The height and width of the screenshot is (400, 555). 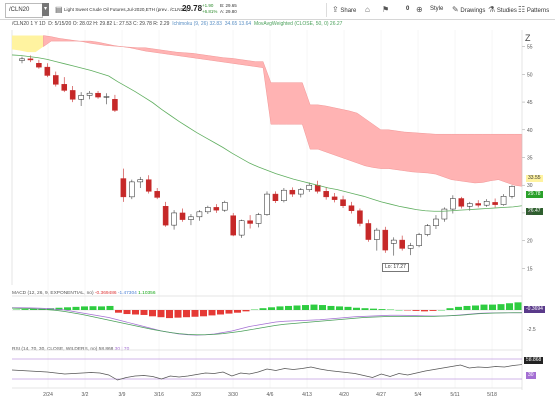 What do you see at coordinates (530, 269) in the screenshot?
I see `price-axis-label: 15` at bounding box center [530, 269].